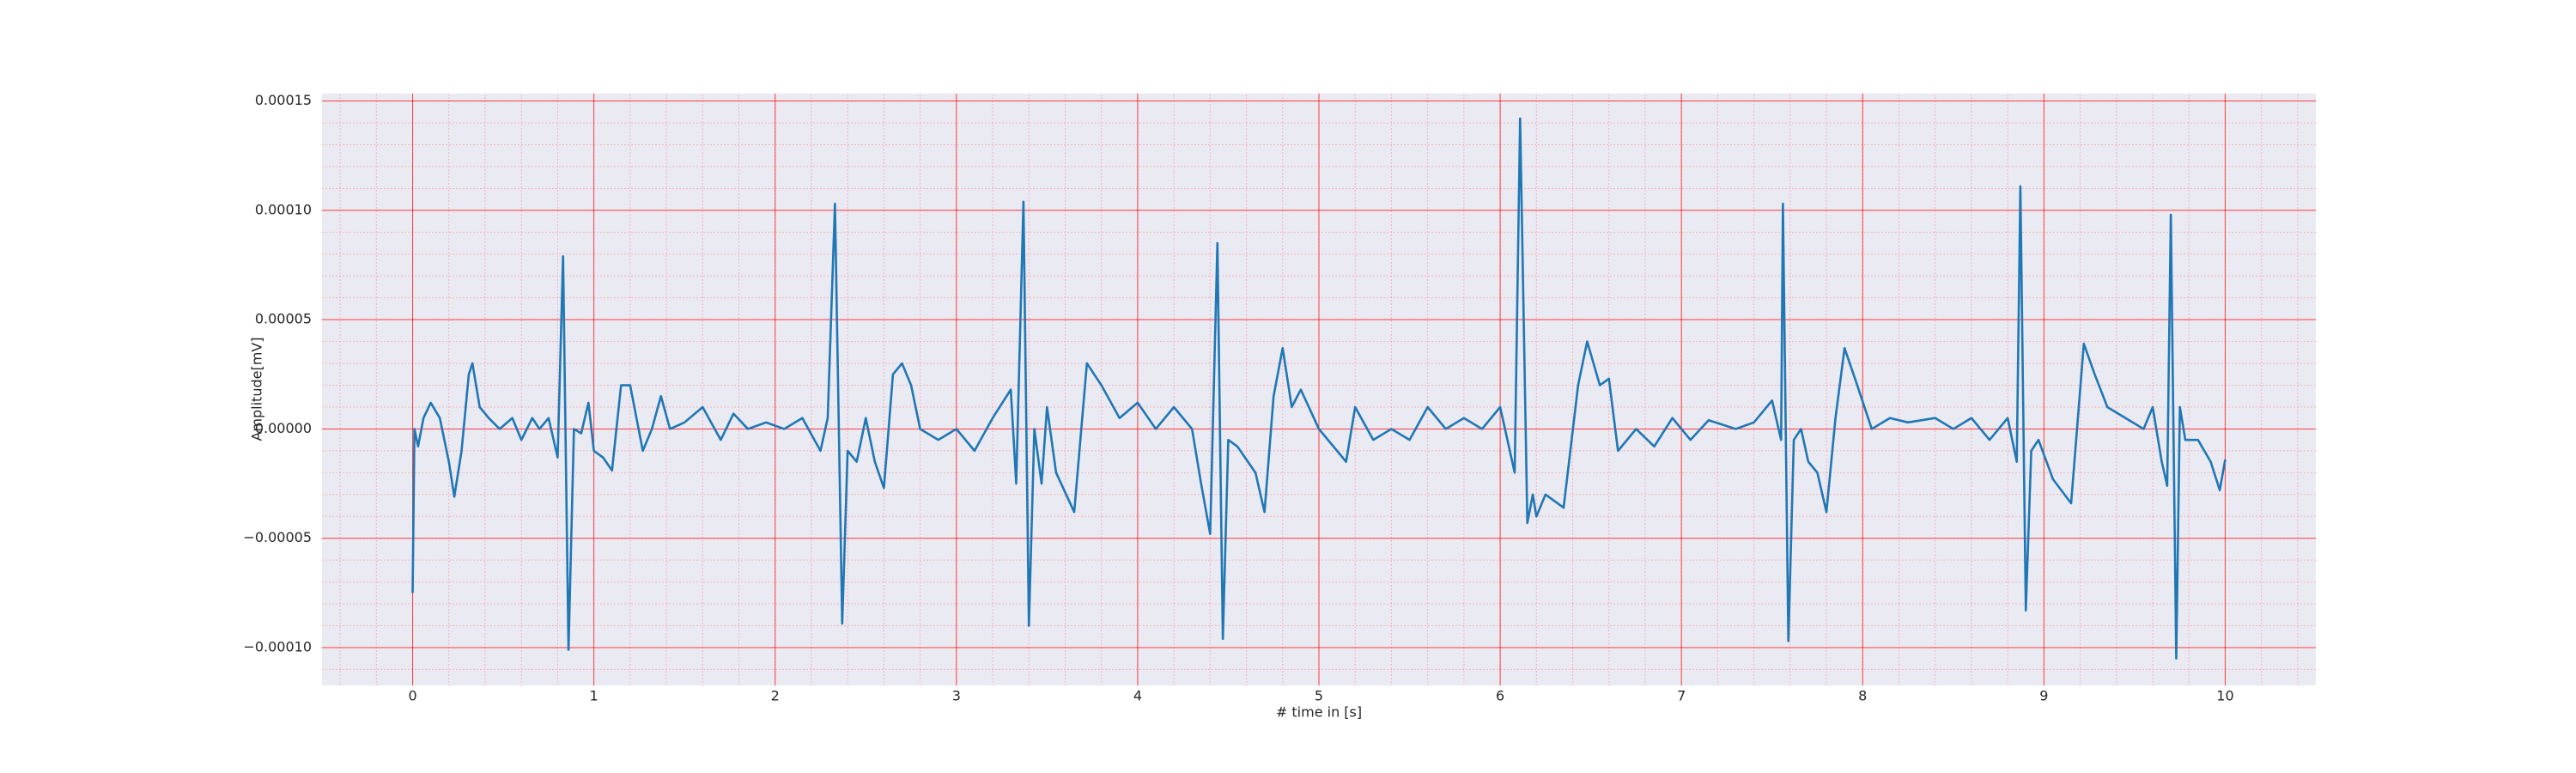 This screenshot has width=2576, height=773. I want to click on y-tick-label: 0.00015, so click(283, 100).